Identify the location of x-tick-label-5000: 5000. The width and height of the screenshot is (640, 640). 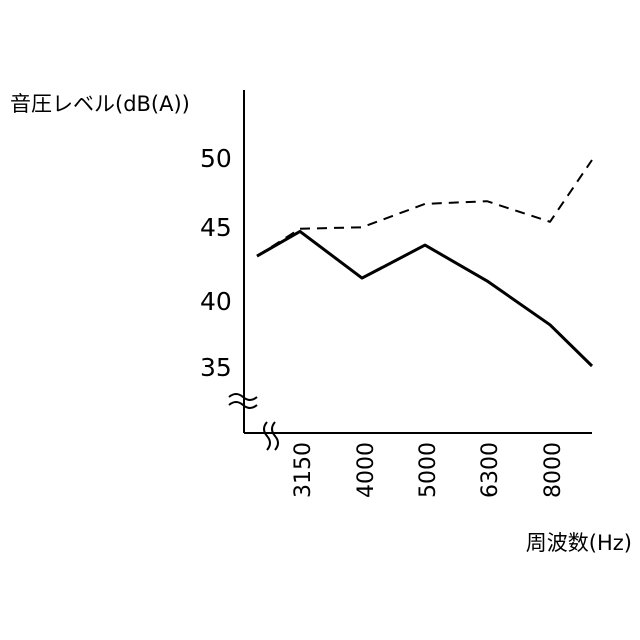
(428, 470).